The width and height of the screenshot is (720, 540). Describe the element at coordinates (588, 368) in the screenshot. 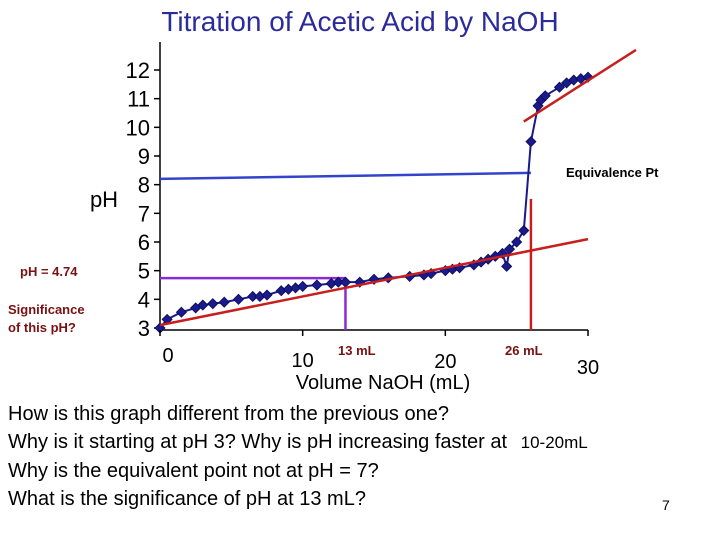

I see `x-tick-label: 30` at that location.